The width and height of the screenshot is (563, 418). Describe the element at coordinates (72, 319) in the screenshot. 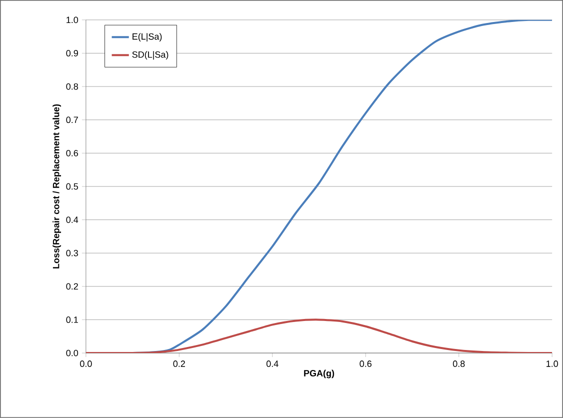

I see `y-tick-label: 0.1` at that location.